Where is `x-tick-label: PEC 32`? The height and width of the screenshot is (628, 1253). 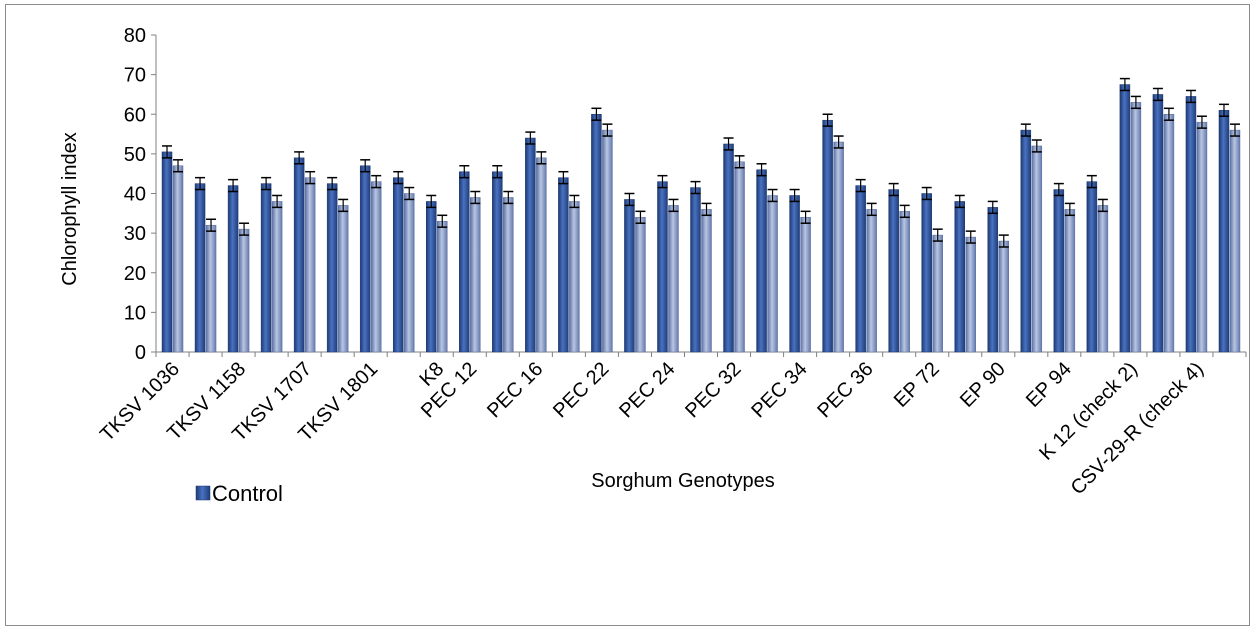
x-tick-label: PEC 32 is located at coordinates (713, 390).